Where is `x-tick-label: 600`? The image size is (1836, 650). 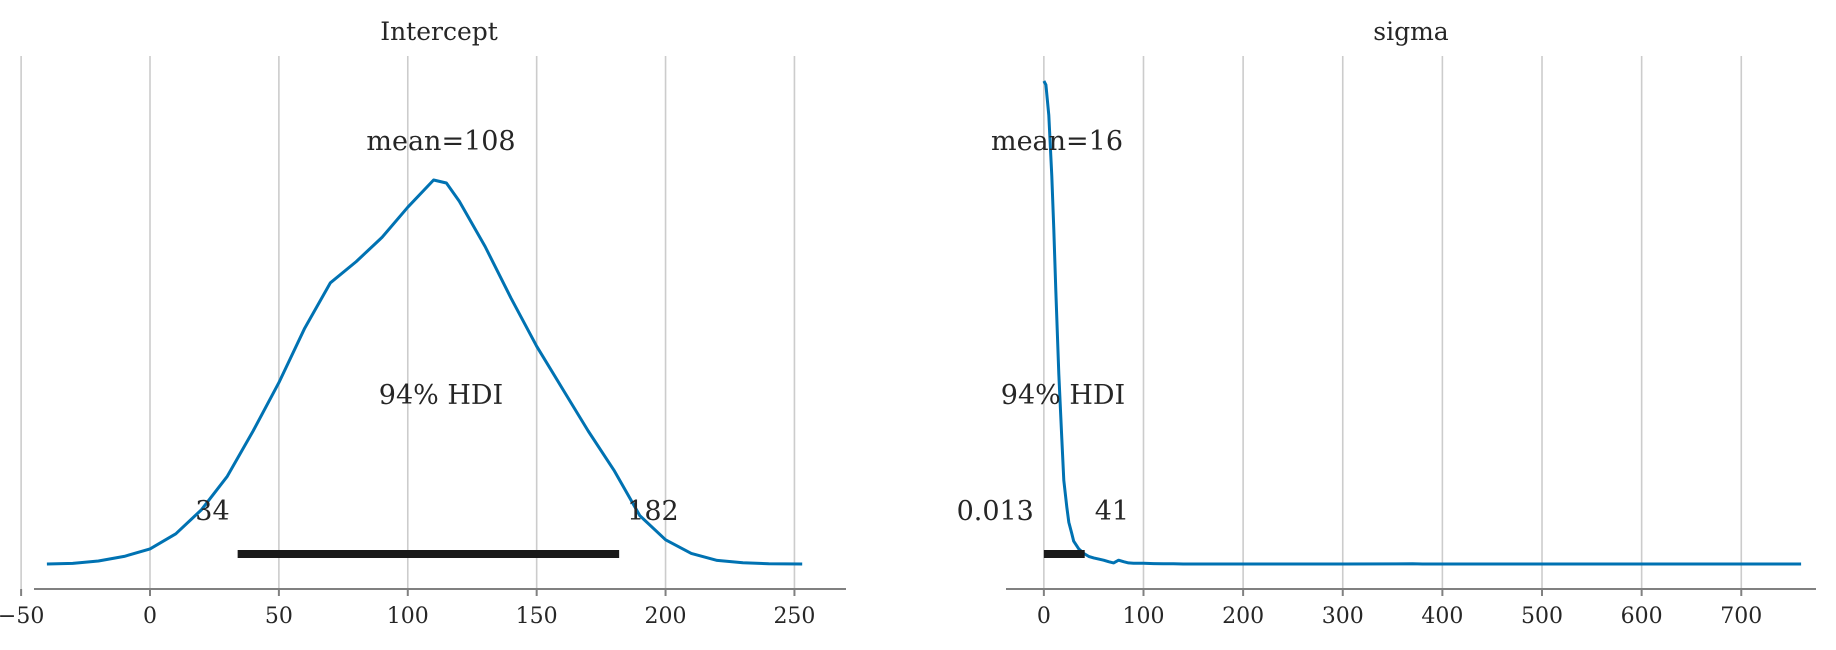
x-tick-label: 600 is located at coordinates (1642, 616).